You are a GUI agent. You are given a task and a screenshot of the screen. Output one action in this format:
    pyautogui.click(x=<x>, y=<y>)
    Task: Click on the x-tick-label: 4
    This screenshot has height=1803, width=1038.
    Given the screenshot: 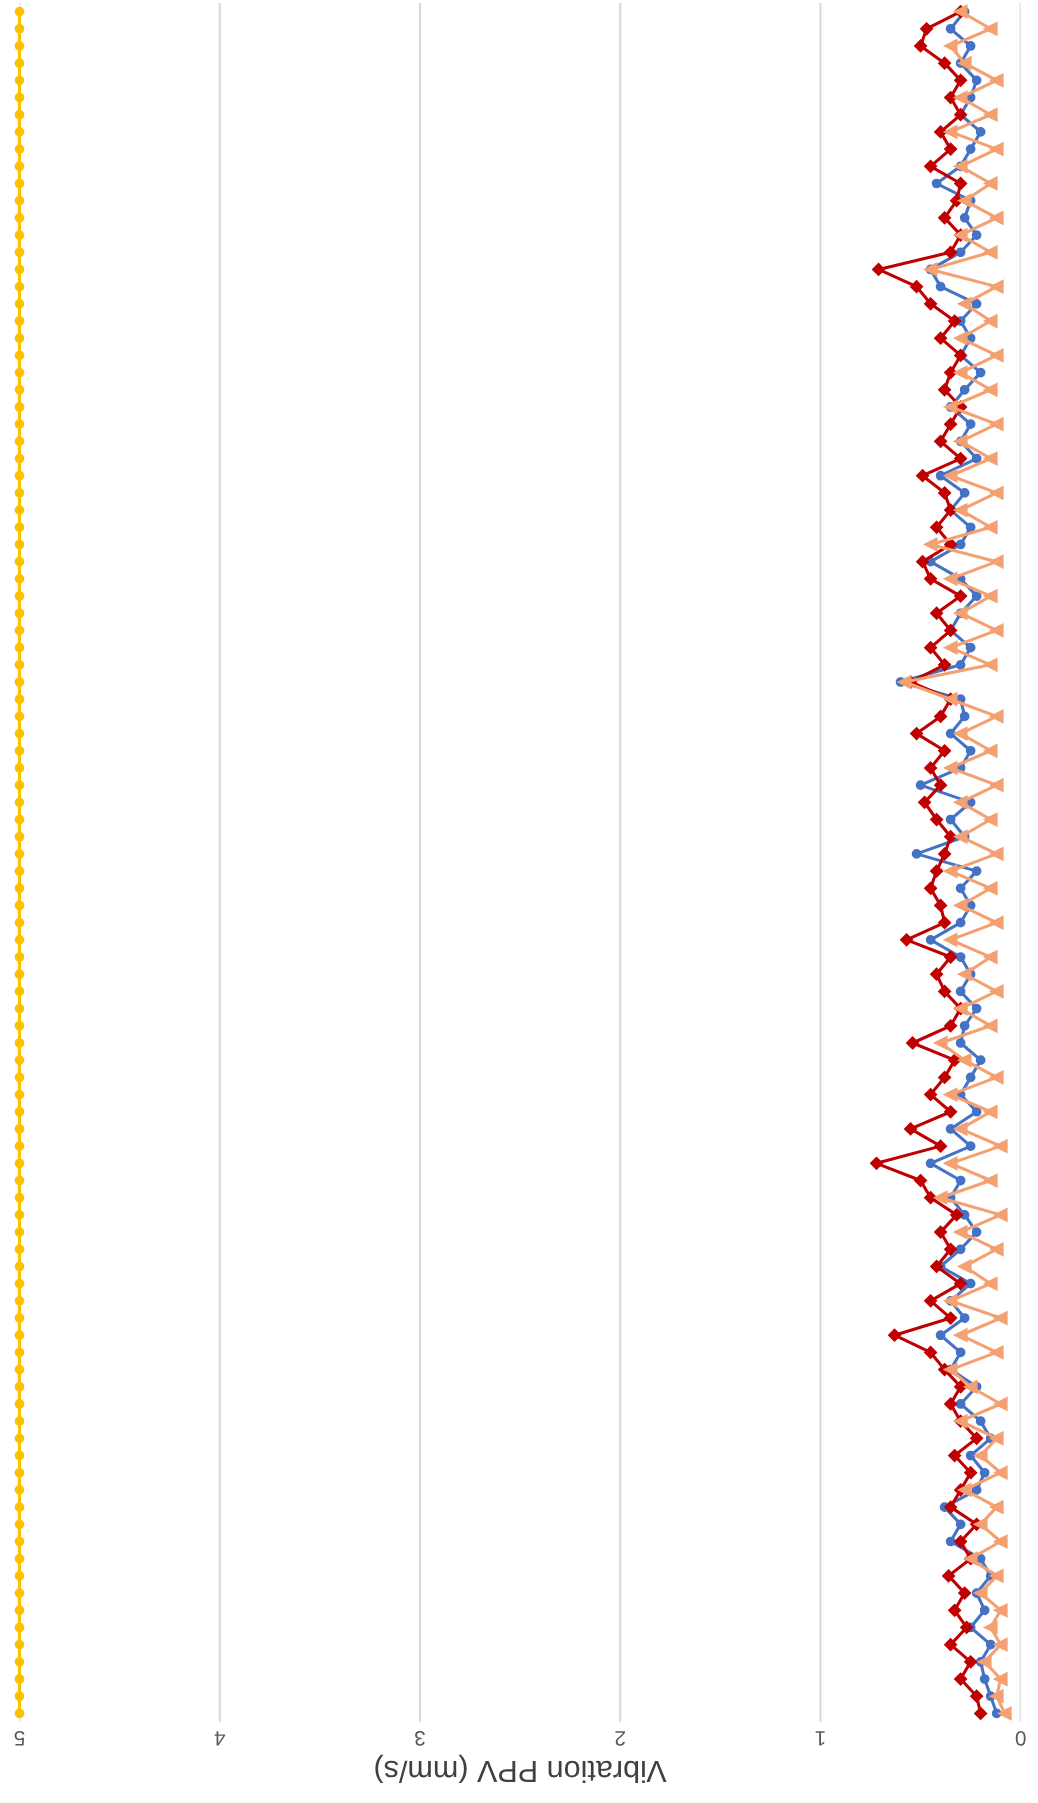 What is the action you would take?
    pyautogui.click(x=220, y=1738)
    